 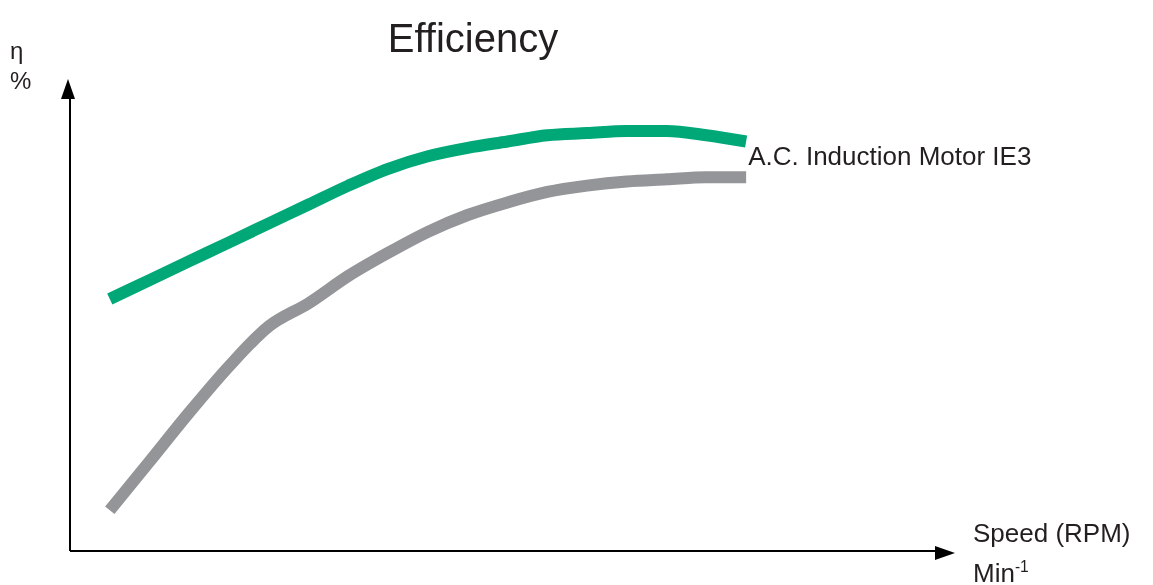 What do you see at coordinates (473, 38) in the screenshot?
I see `chart-title: Efficiency` at bounding box center [473, 38].